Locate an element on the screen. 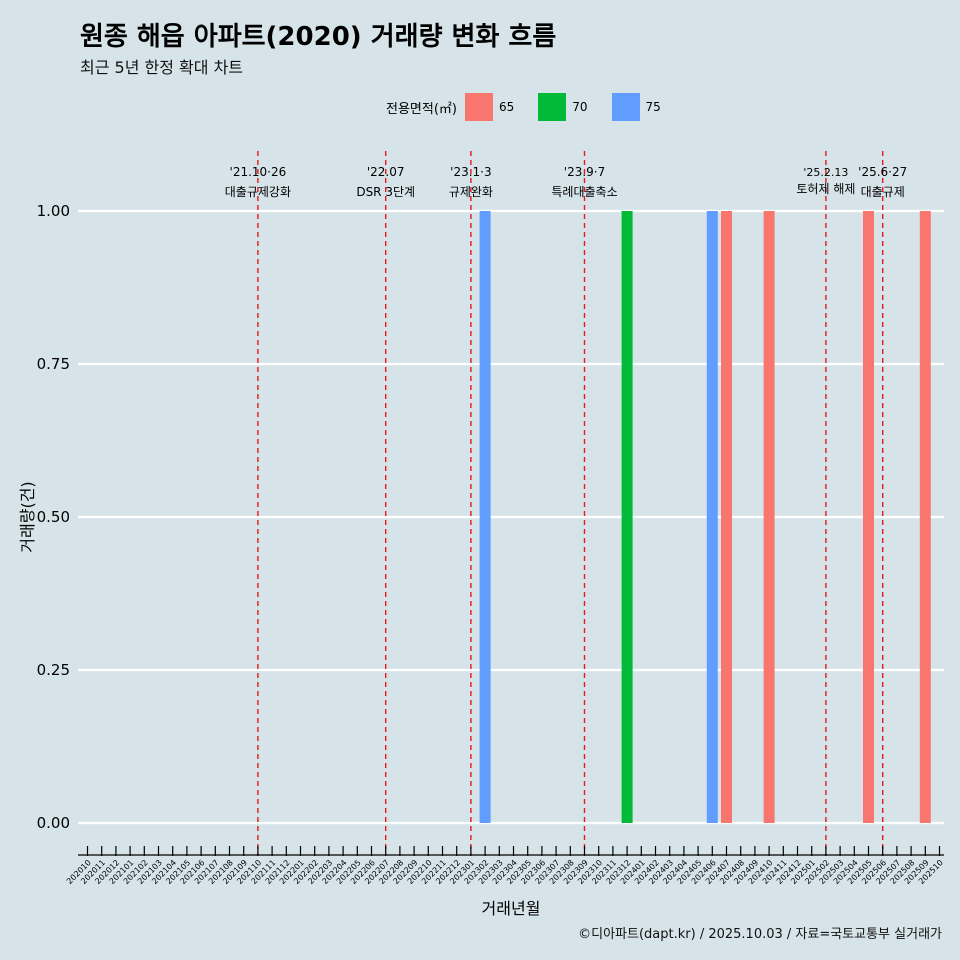  y-tick-label: 0.50 is located at coordinates (53, 517).